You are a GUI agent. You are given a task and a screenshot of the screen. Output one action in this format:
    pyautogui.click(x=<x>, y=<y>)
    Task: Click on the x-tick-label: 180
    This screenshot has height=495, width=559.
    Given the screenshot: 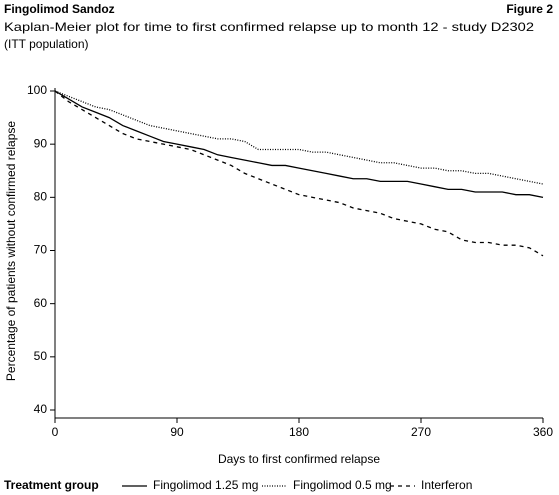 What is the action you would take?
    pyautogui.click(x=299, y=432)
    